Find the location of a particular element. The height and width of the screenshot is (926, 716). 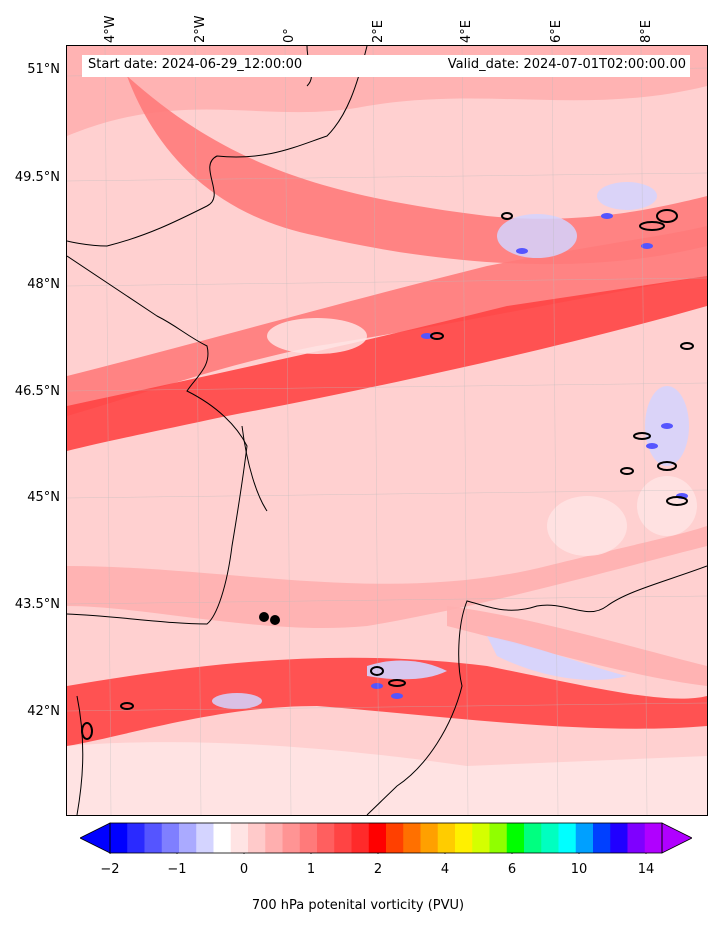

band-pyrenees is located at coordinates (387, 701).